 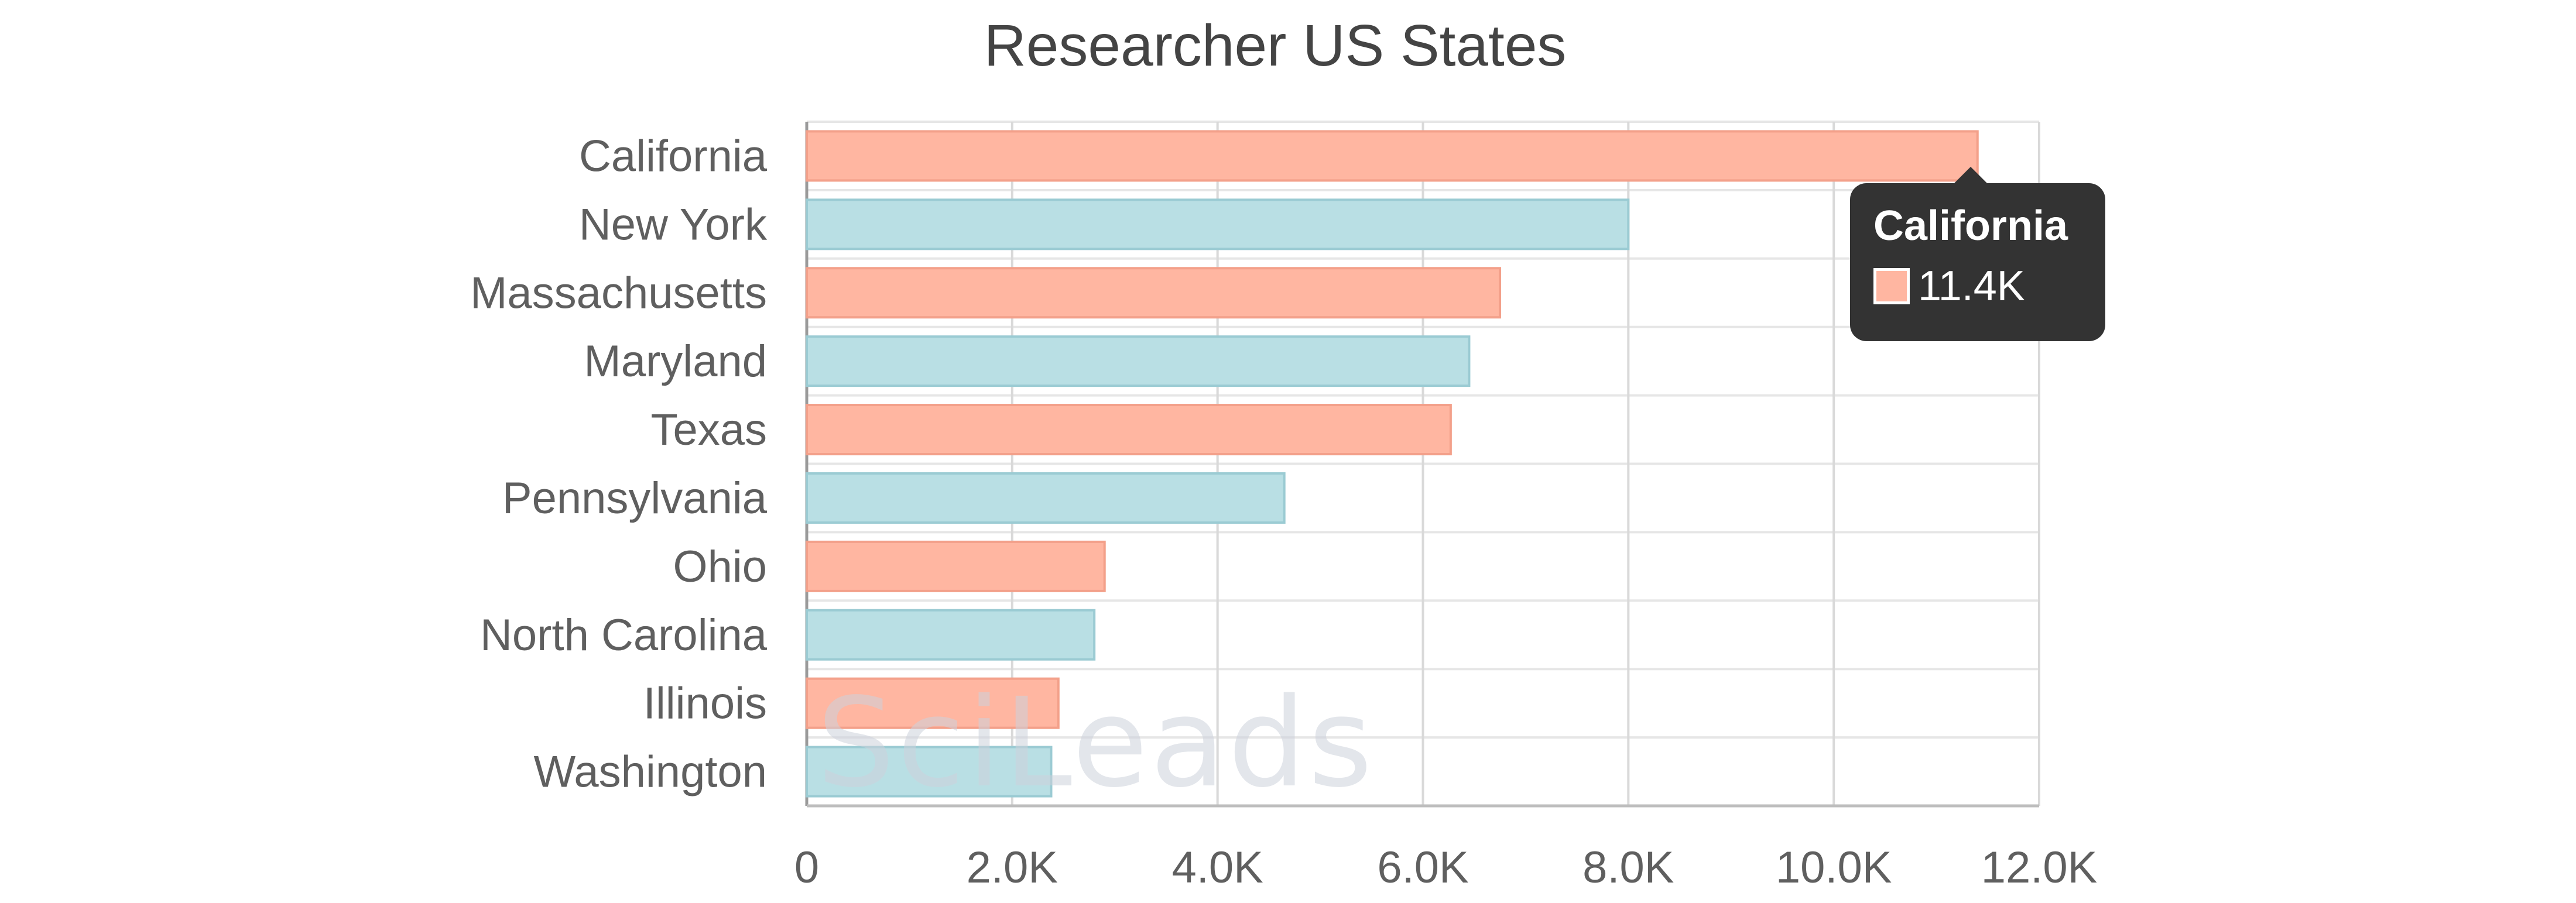 I want to click on bar-north-carolina, so click(x=951, y=635).